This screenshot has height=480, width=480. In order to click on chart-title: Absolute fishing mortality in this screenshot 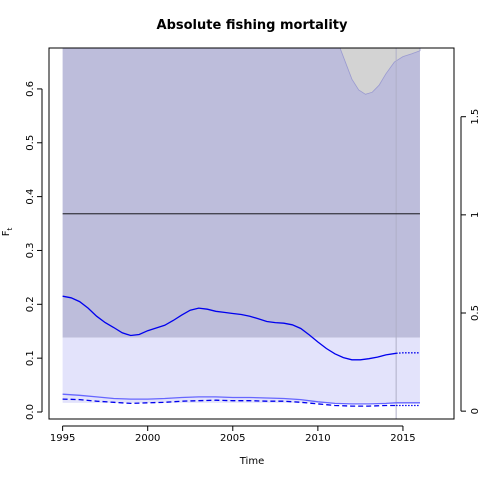, I will do `click(252, 25)`.